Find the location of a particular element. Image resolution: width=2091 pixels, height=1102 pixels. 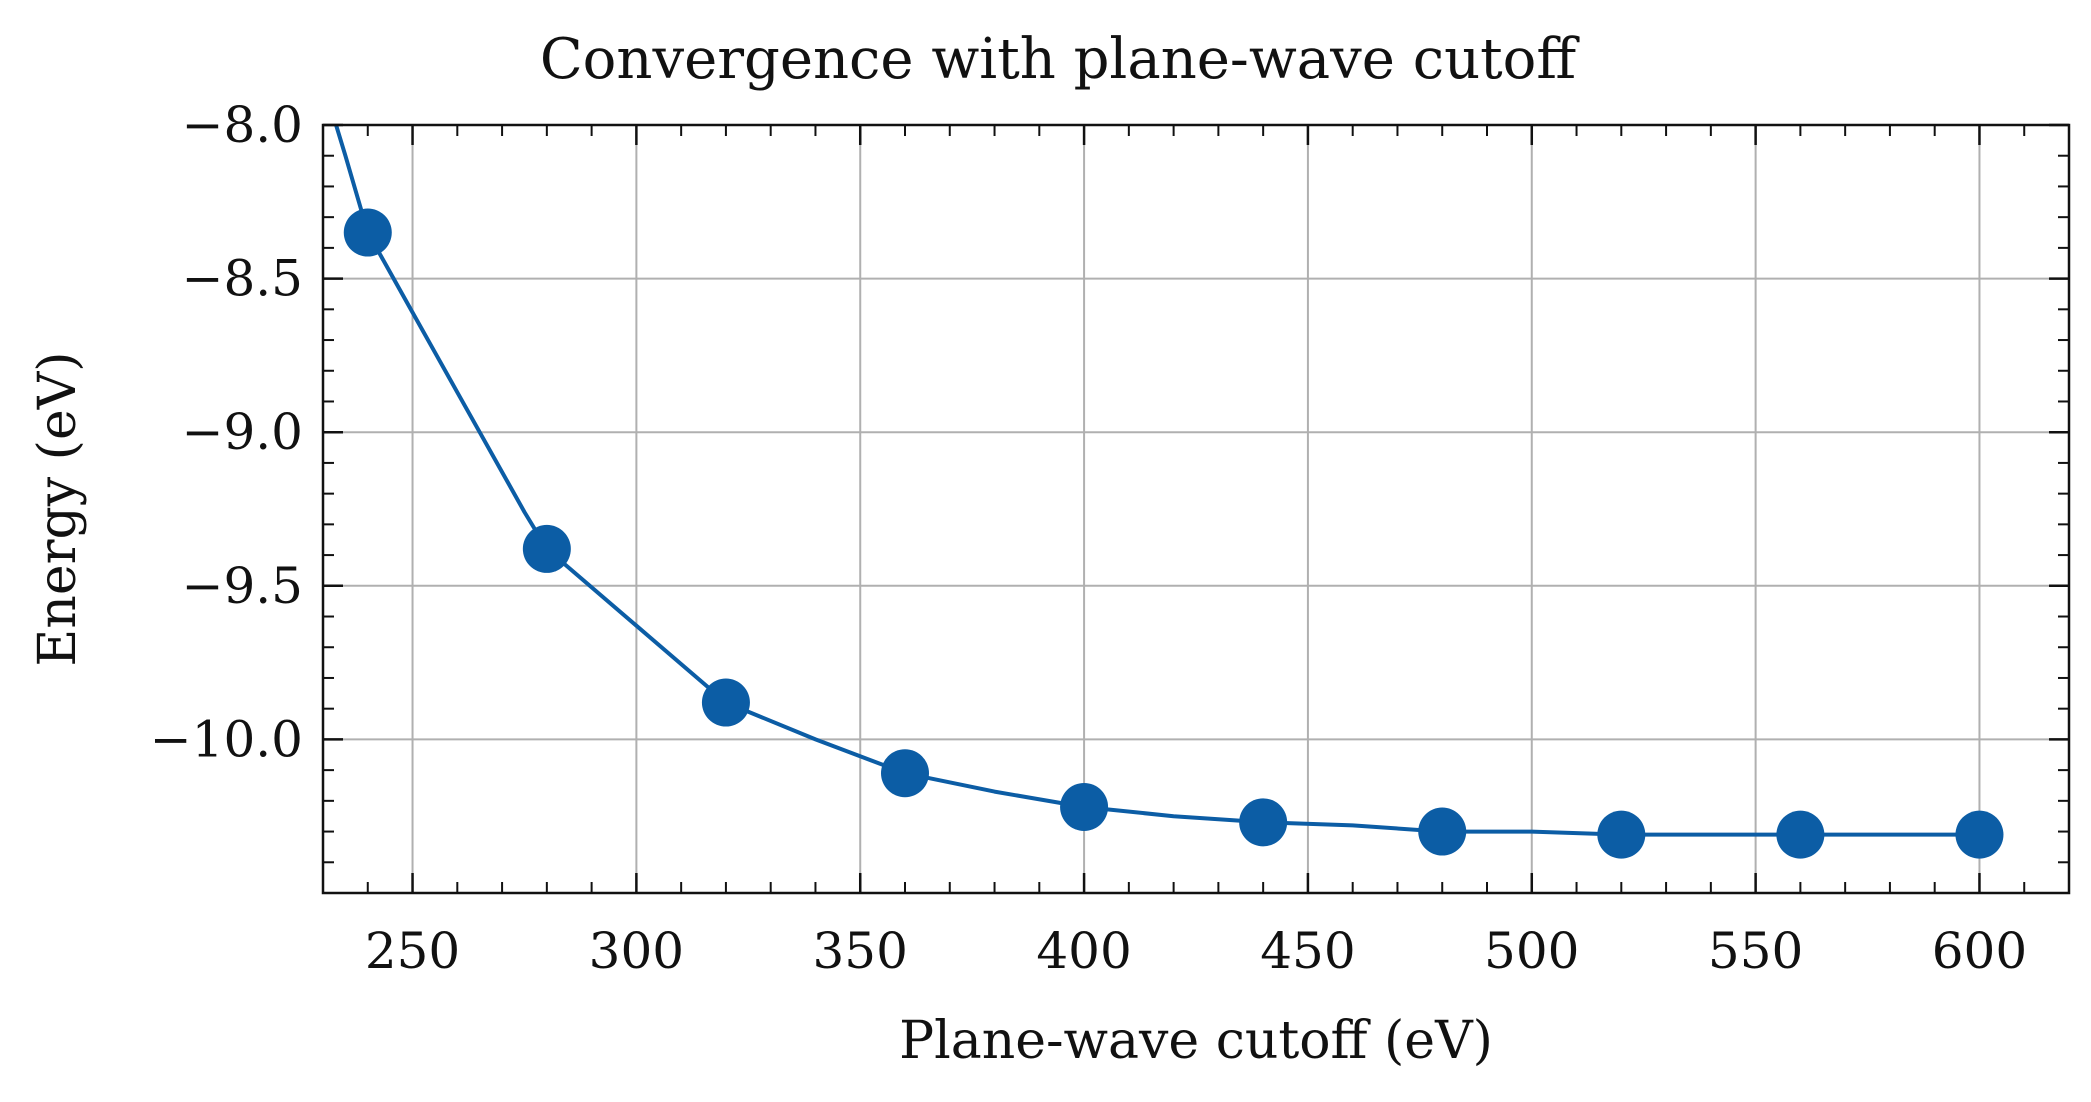

y-tick-label: −8.0 is located at coordinates (242, 125).